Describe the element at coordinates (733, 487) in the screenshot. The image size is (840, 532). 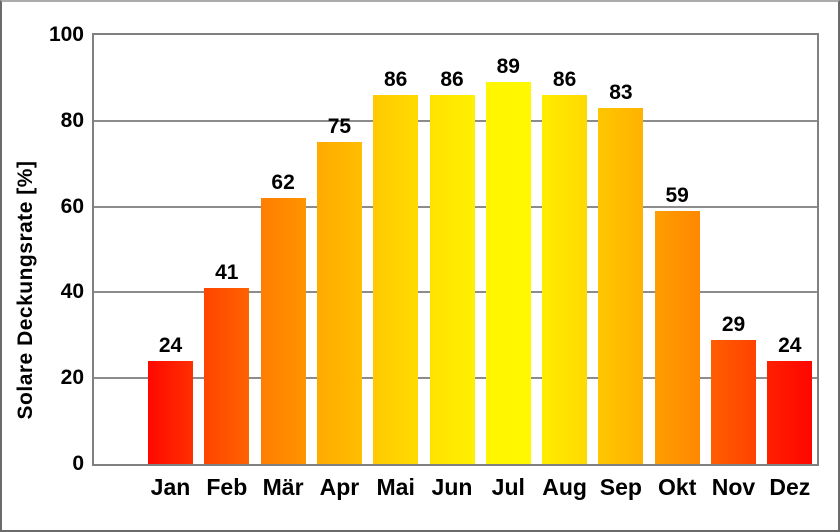
I see `x-tick-label: Nov` at that location.